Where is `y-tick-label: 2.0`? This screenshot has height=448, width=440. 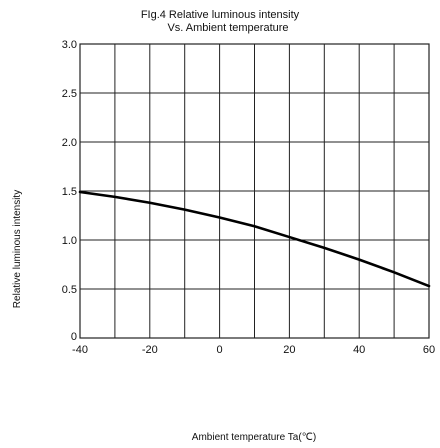 y-tick-label: 2.0 is located at coordinates (69, 143).